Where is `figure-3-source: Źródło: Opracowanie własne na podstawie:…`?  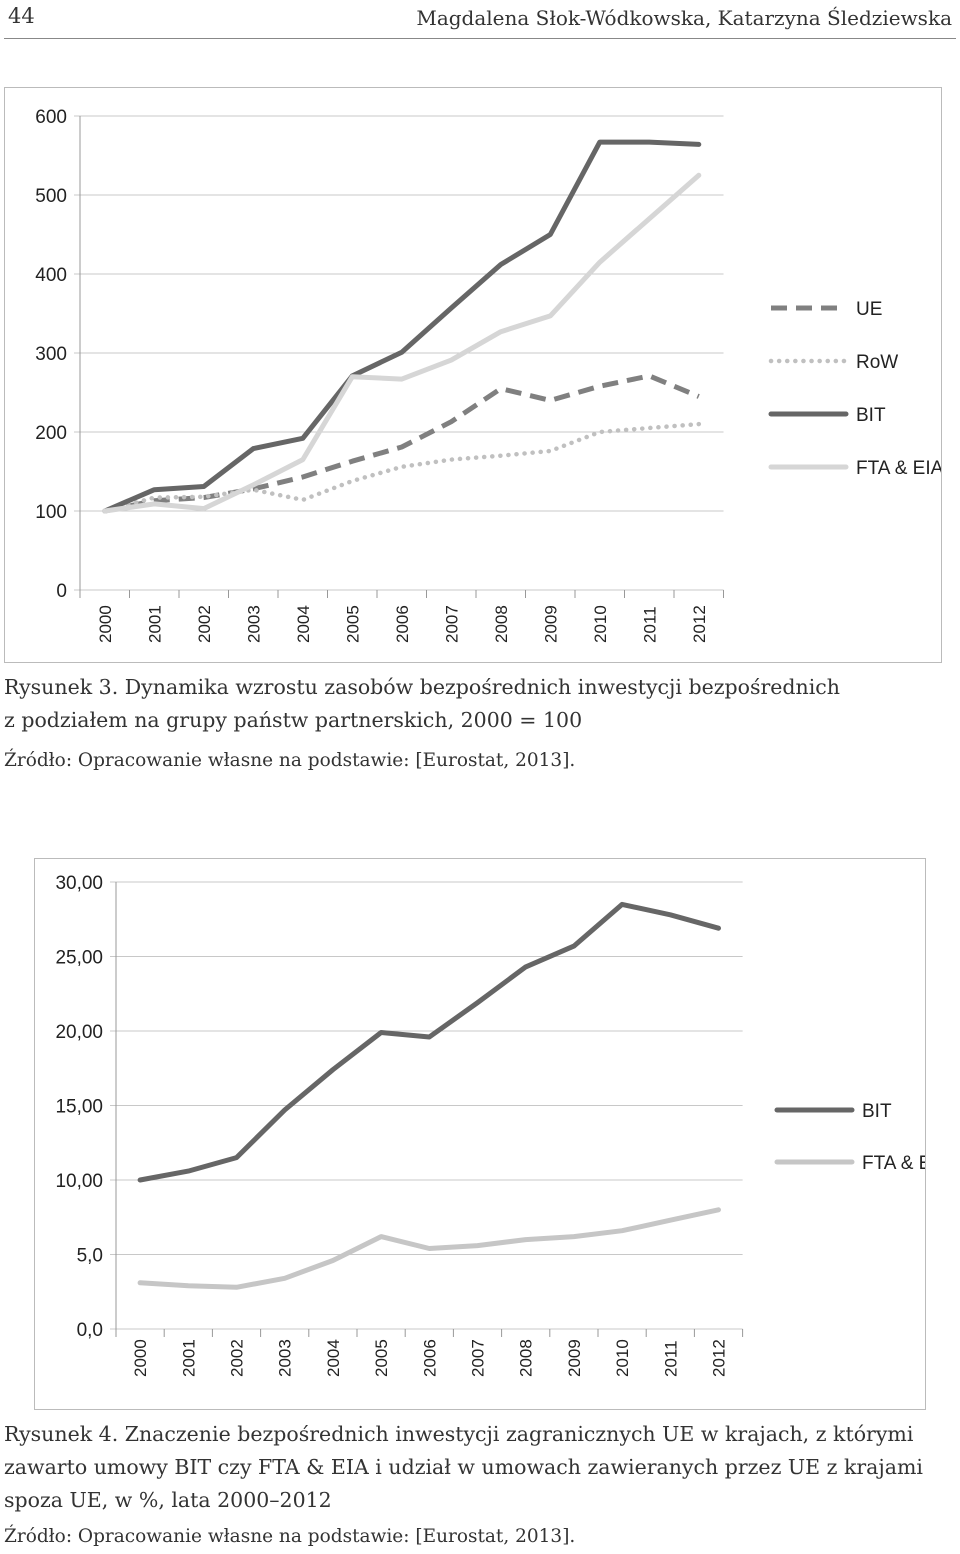
figure-3-source: Źródło: Opracowanie własne na podstawie:… is located at coordinates (290, 760).